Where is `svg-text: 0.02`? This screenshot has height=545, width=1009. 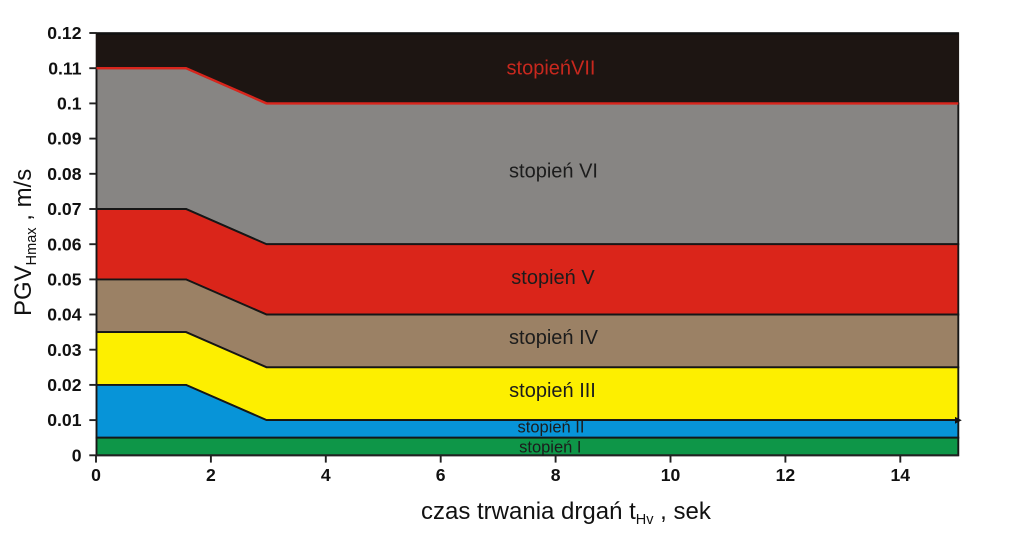 svg-text: 0.02 is located at coordinates (64, 385).